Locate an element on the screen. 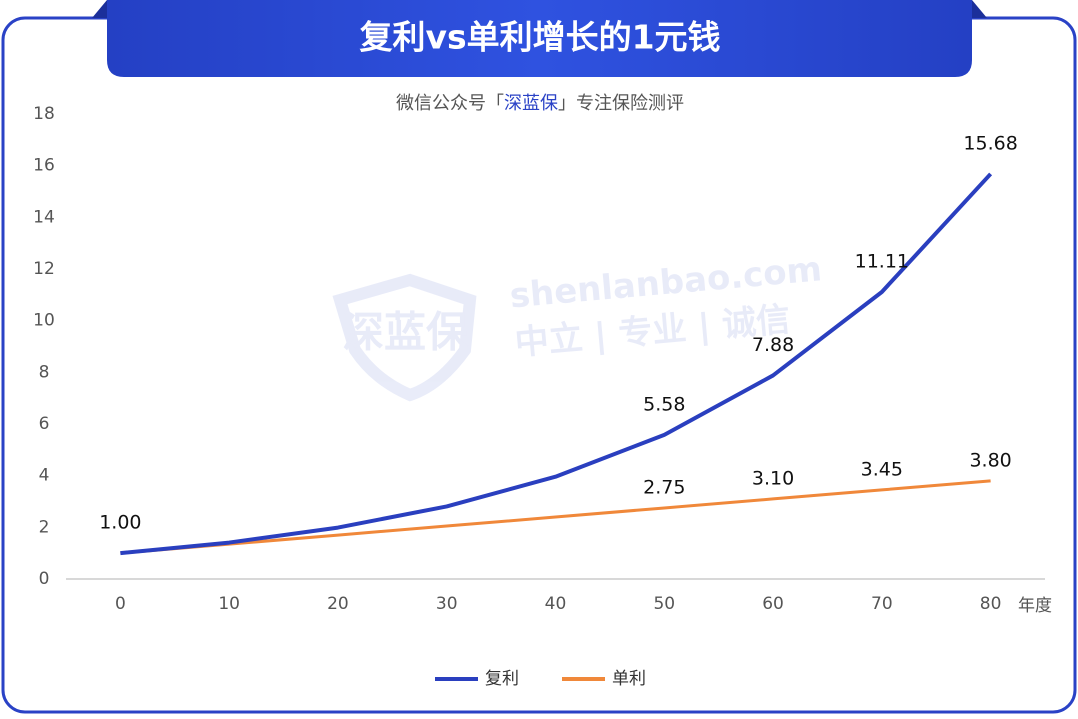 This screenshot has width=1078, height=719. y-tick-label: 6 is located at coordinates (44, 424).